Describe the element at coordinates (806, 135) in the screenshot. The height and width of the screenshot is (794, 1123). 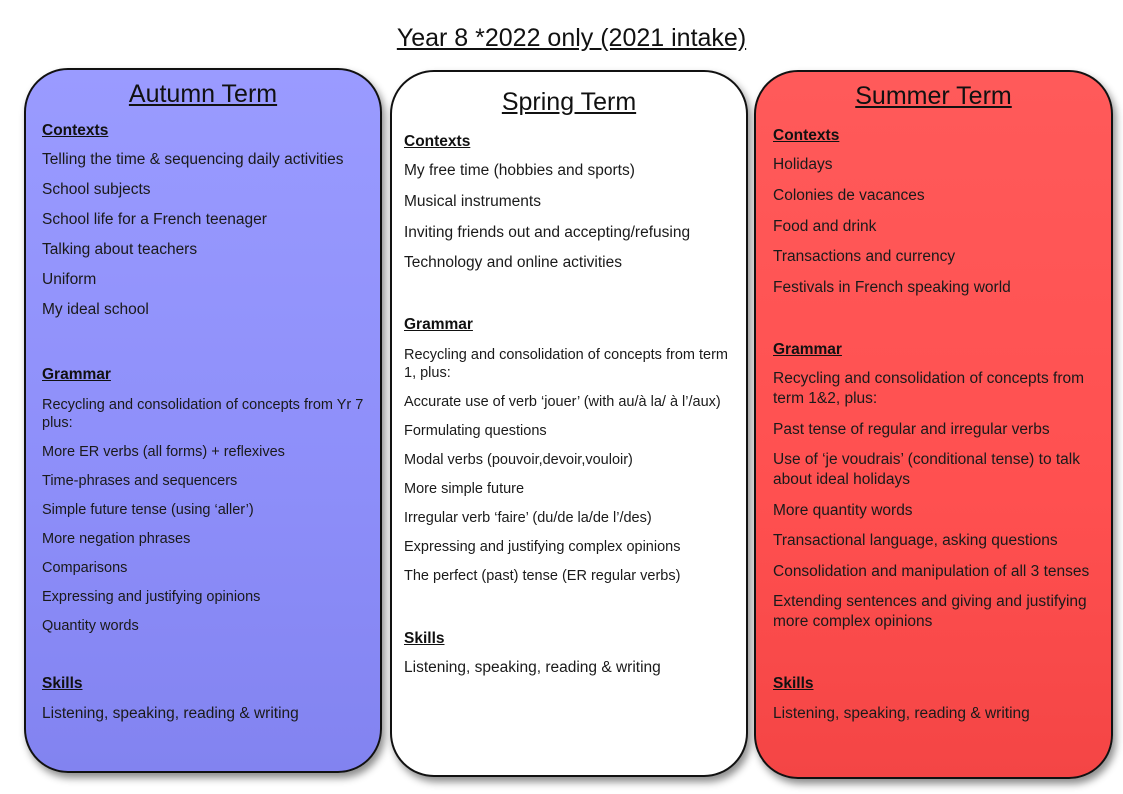
I see `summer-contexts-heading: Contexts` at that location.